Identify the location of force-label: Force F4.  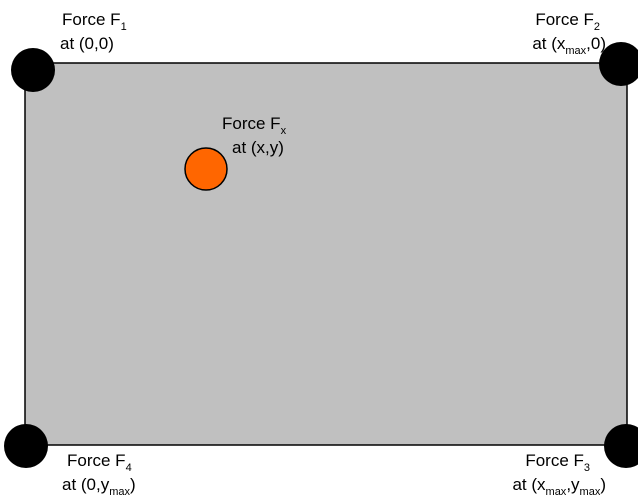
(99, 462).